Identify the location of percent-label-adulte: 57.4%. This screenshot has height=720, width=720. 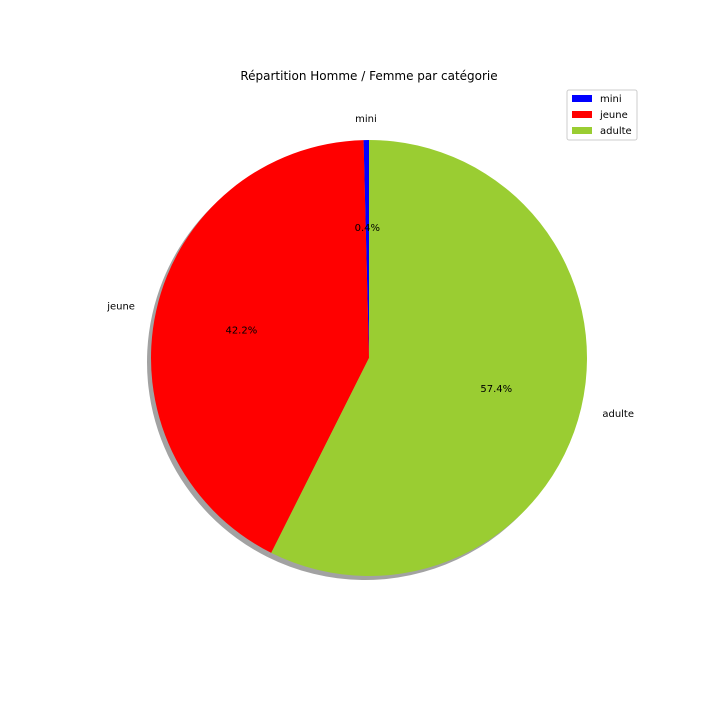
(496, 389).